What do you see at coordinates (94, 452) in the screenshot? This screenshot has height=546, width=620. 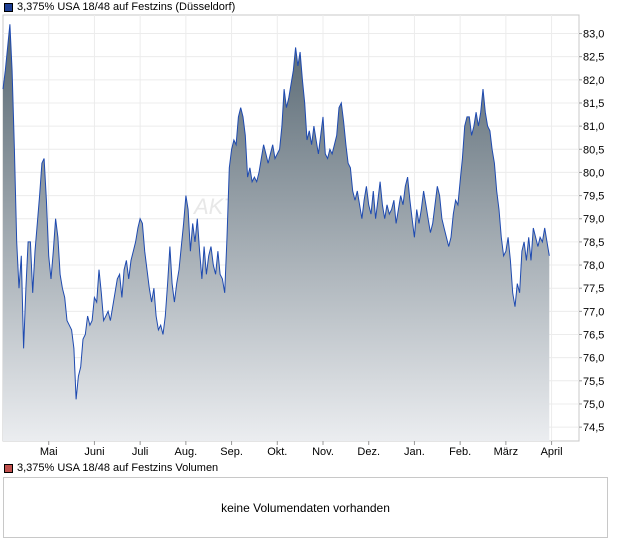 I see `x-tick-label: Juni` at bounding box center [94, 452].